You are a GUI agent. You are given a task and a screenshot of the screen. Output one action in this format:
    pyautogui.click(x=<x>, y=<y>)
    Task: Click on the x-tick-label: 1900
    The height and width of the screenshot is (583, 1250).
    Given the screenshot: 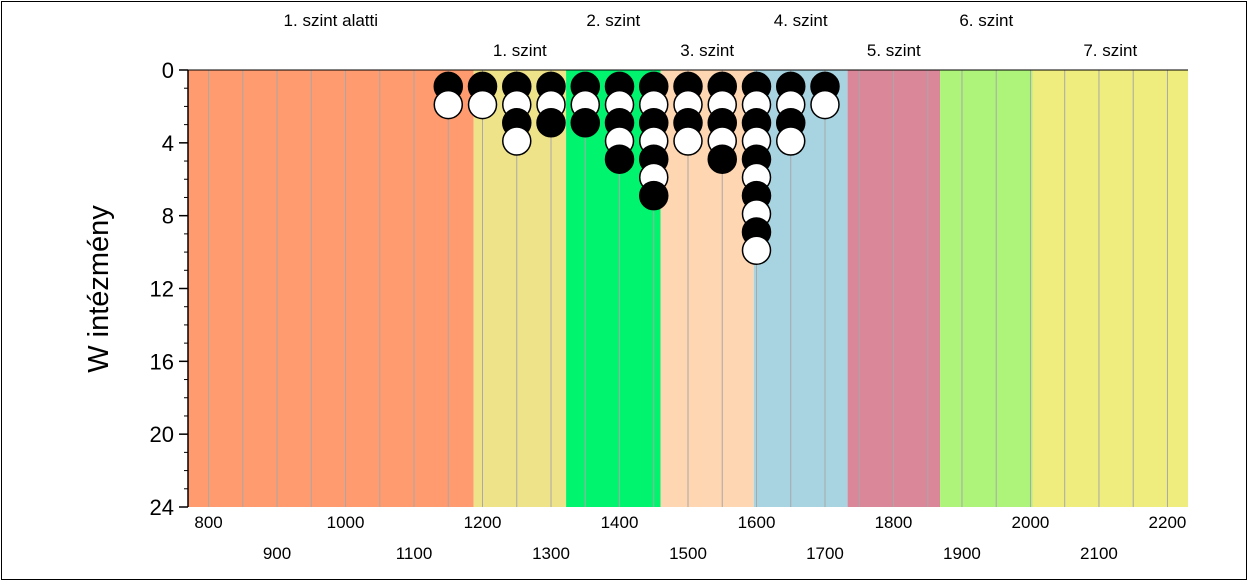 What is the action you would take?
    pyautogui.click(x=962, y=553)
    